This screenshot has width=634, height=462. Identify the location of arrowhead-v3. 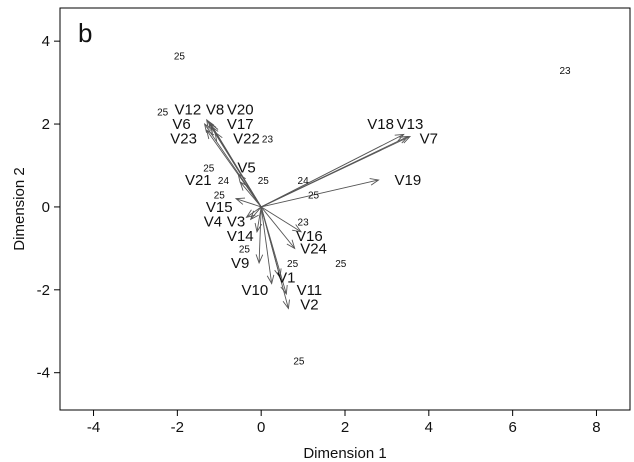
(254, 215).